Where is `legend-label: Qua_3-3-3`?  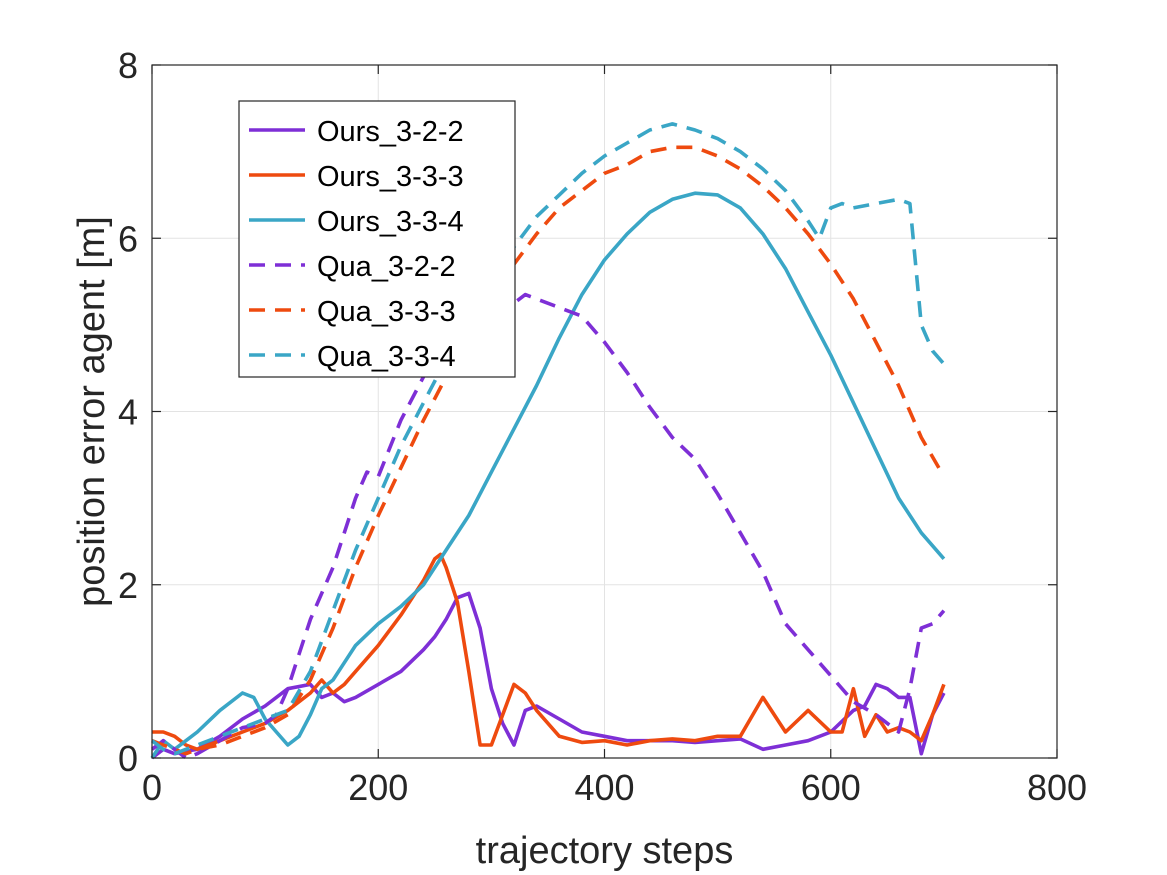
legend-label: Qua_3-3-3 is located at coordinates (386, 312).